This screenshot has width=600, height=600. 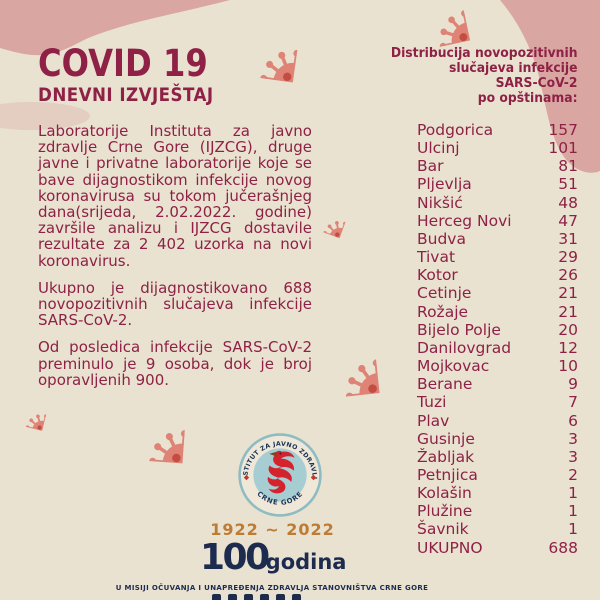 What do you see at coordinates (497, 257) in the screenshot?
I see `municipality-row: Tivat 29` at bounding box center [497, 257].